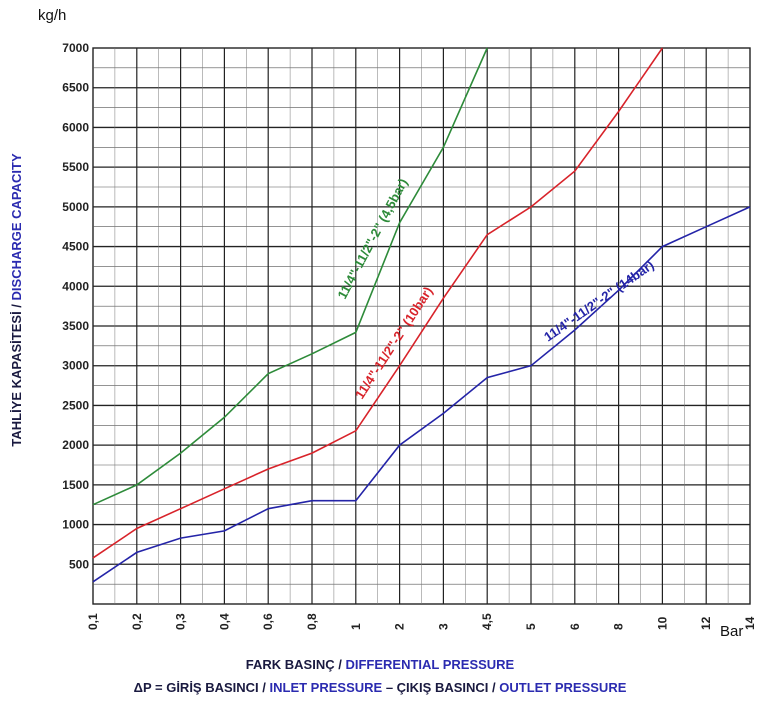 Image resolution: width=760 pixels, height=707 pixels. I want to click on y-tick-label: 4500, so click(75, 247).